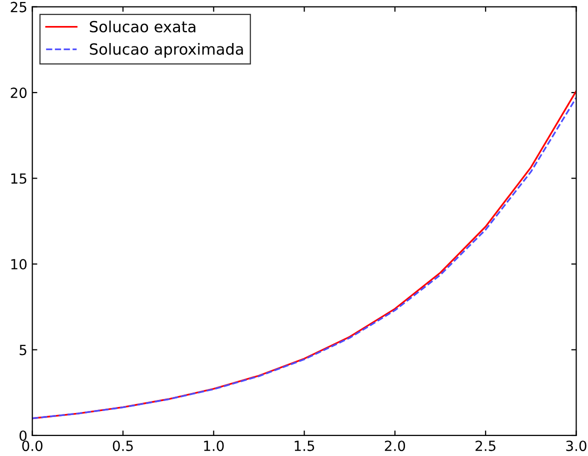 The image size is (588, 456). What do you see at coordinates (122, 446) in the screenshot?
I see `x-tick-label: 0.5` at bounding box center [122, 446].